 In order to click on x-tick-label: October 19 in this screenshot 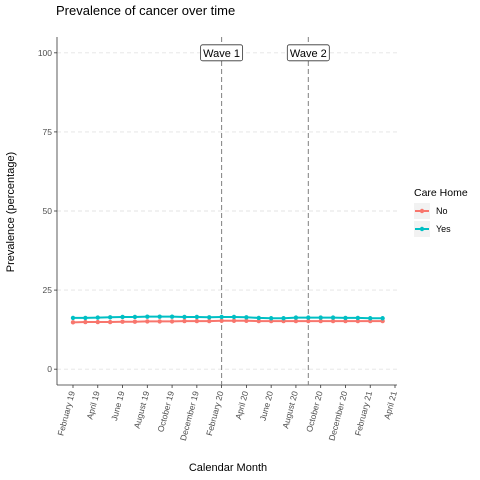, I will do `click(165, 411)`.